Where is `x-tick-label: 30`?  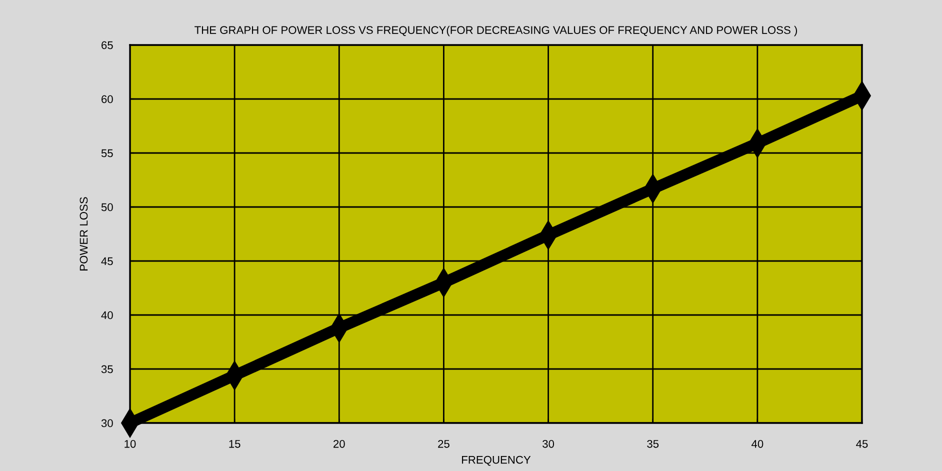
x-tick-label: 30 is located at coordinates (548, 444).